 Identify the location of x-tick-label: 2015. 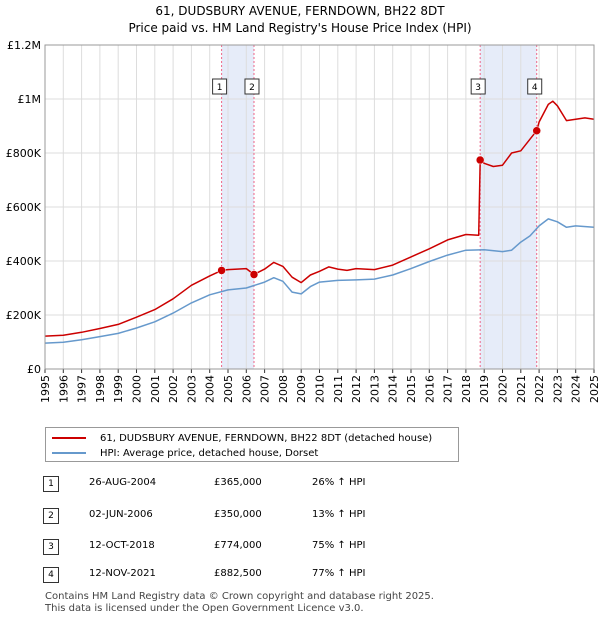
(411, 389).